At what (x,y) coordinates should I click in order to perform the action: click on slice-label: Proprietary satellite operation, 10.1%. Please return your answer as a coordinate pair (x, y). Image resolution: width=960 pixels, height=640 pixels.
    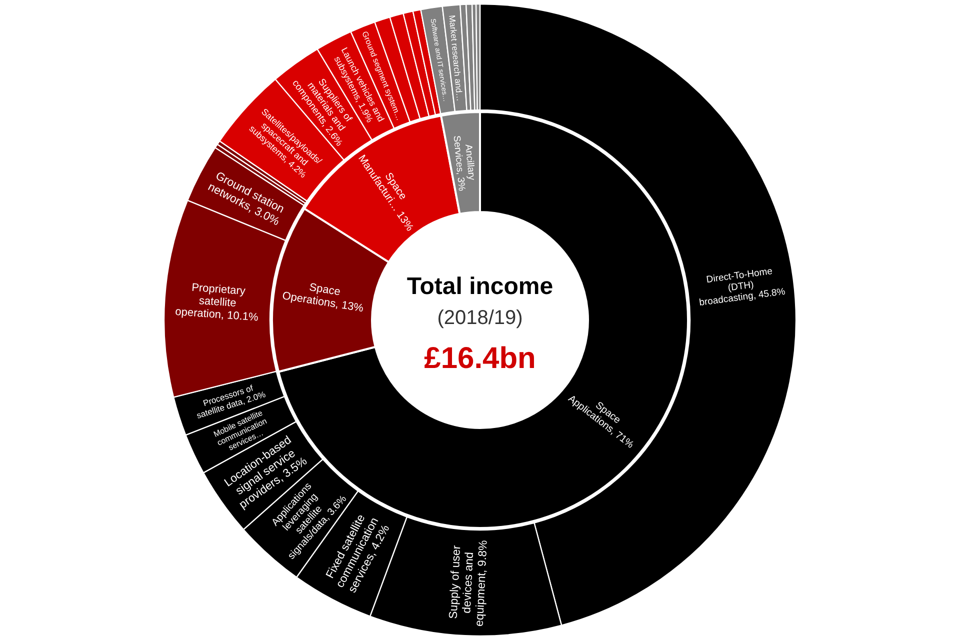
    Looking at the image, I should click on (216, 303).